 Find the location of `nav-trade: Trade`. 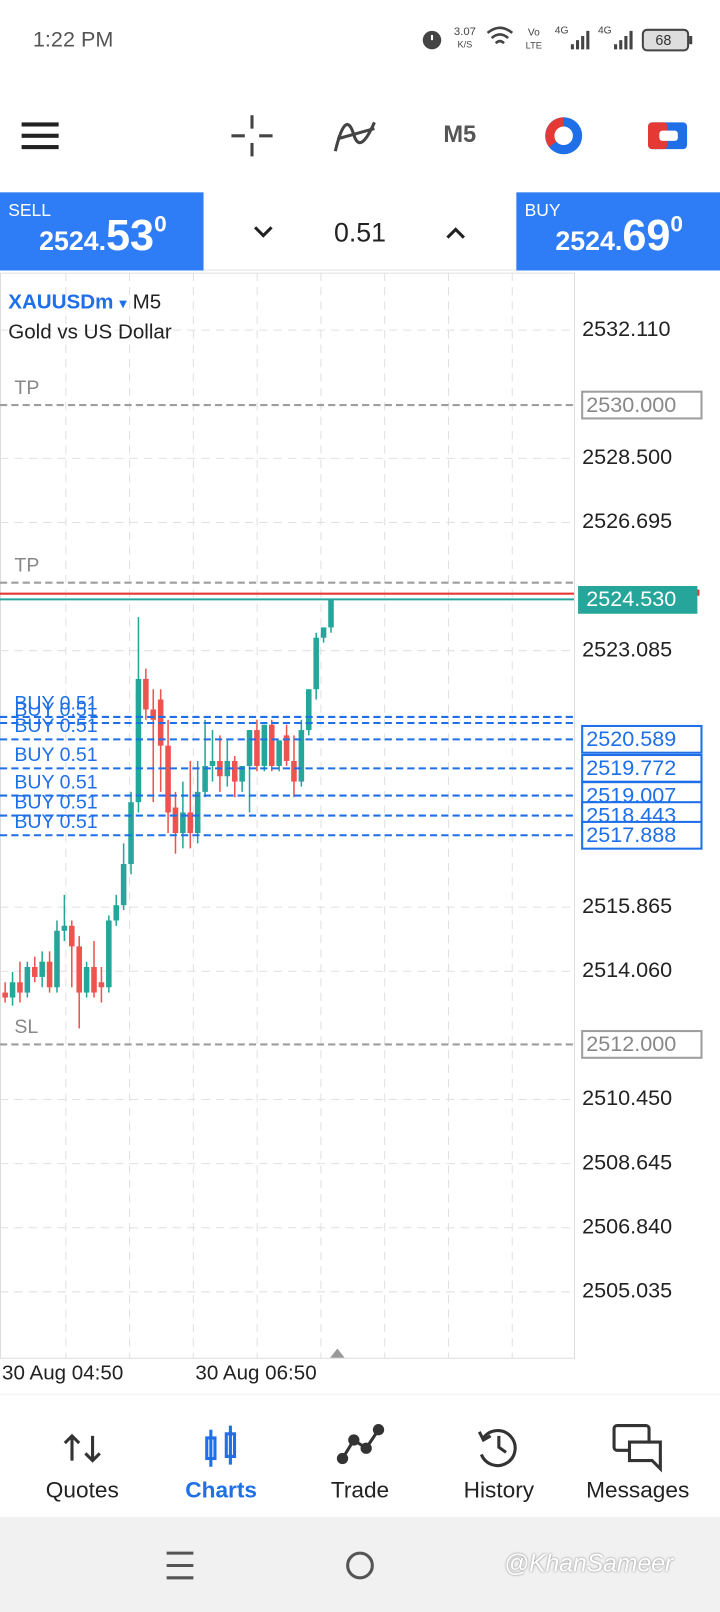

nav-trade: Trade is located at coordinates (360, 1490).